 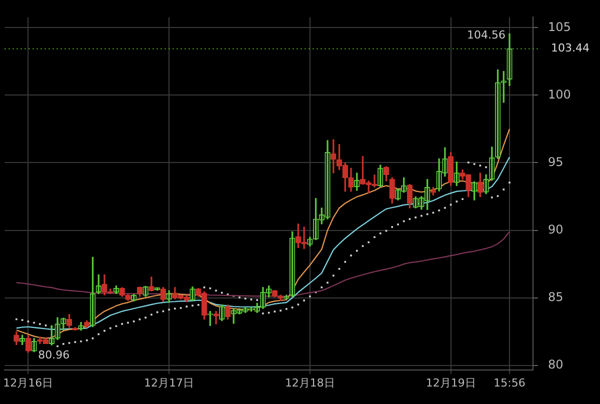 I want to click on ref-line-label: 103.44, so click(x=570, y=48).